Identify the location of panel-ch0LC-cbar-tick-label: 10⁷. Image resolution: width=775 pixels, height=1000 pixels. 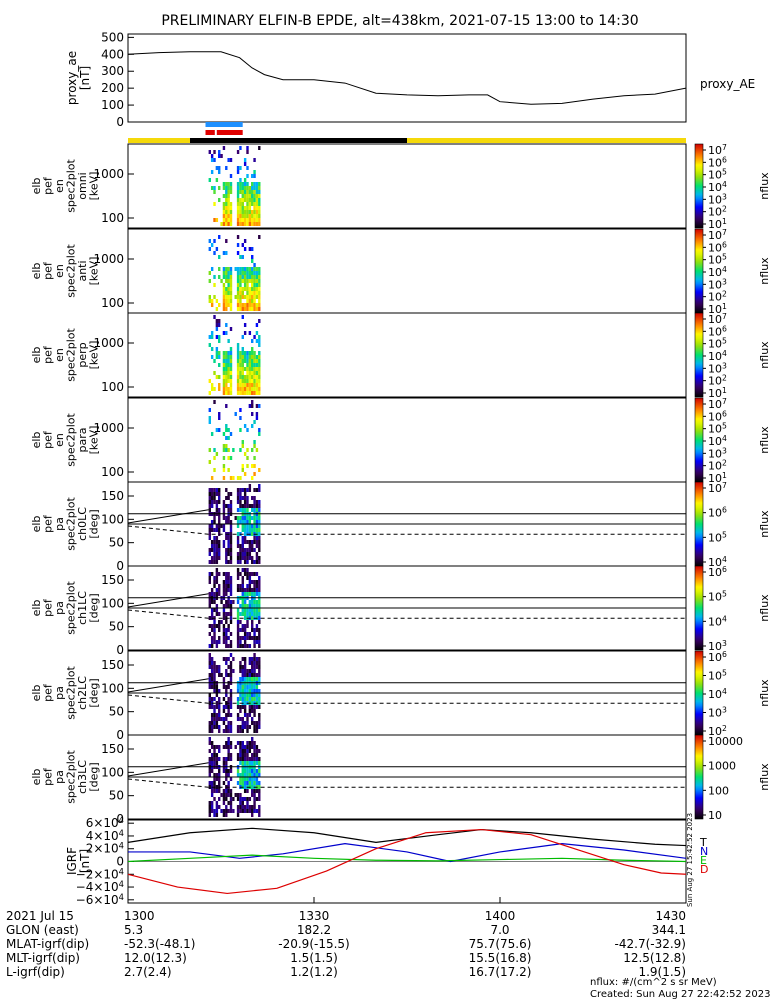
(717, 488).